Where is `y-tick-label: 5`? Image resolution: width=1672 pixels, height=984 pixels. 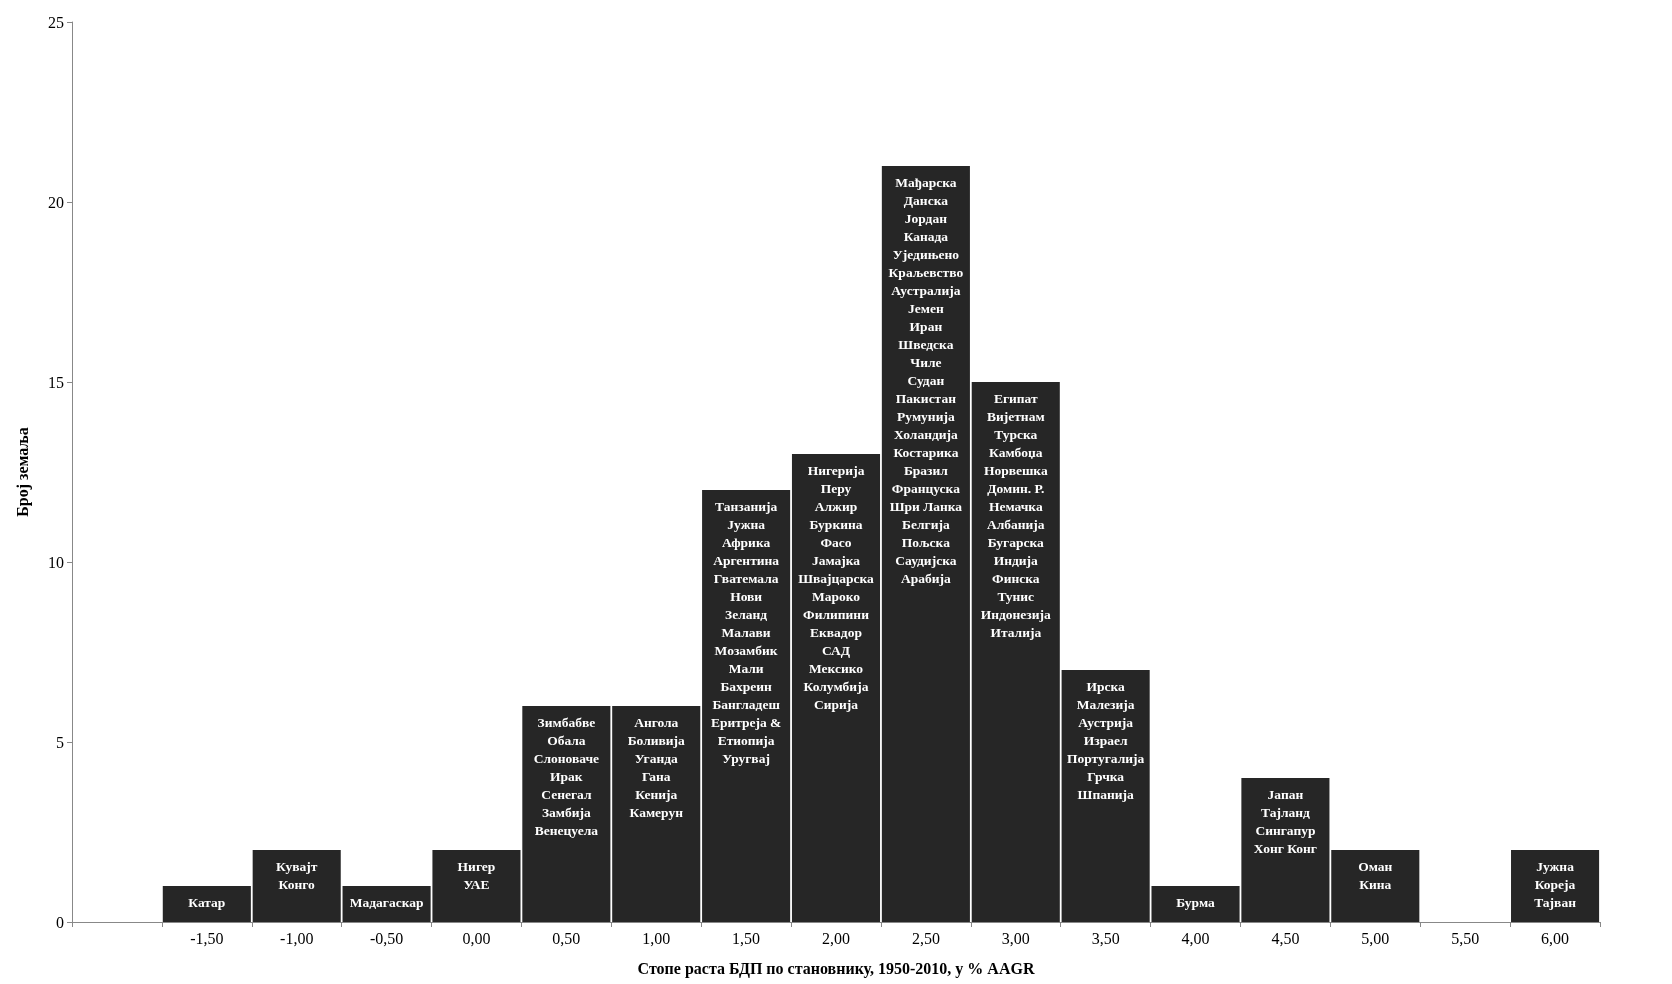
y-tick-label: 5 is located at coordinates (60, 742).